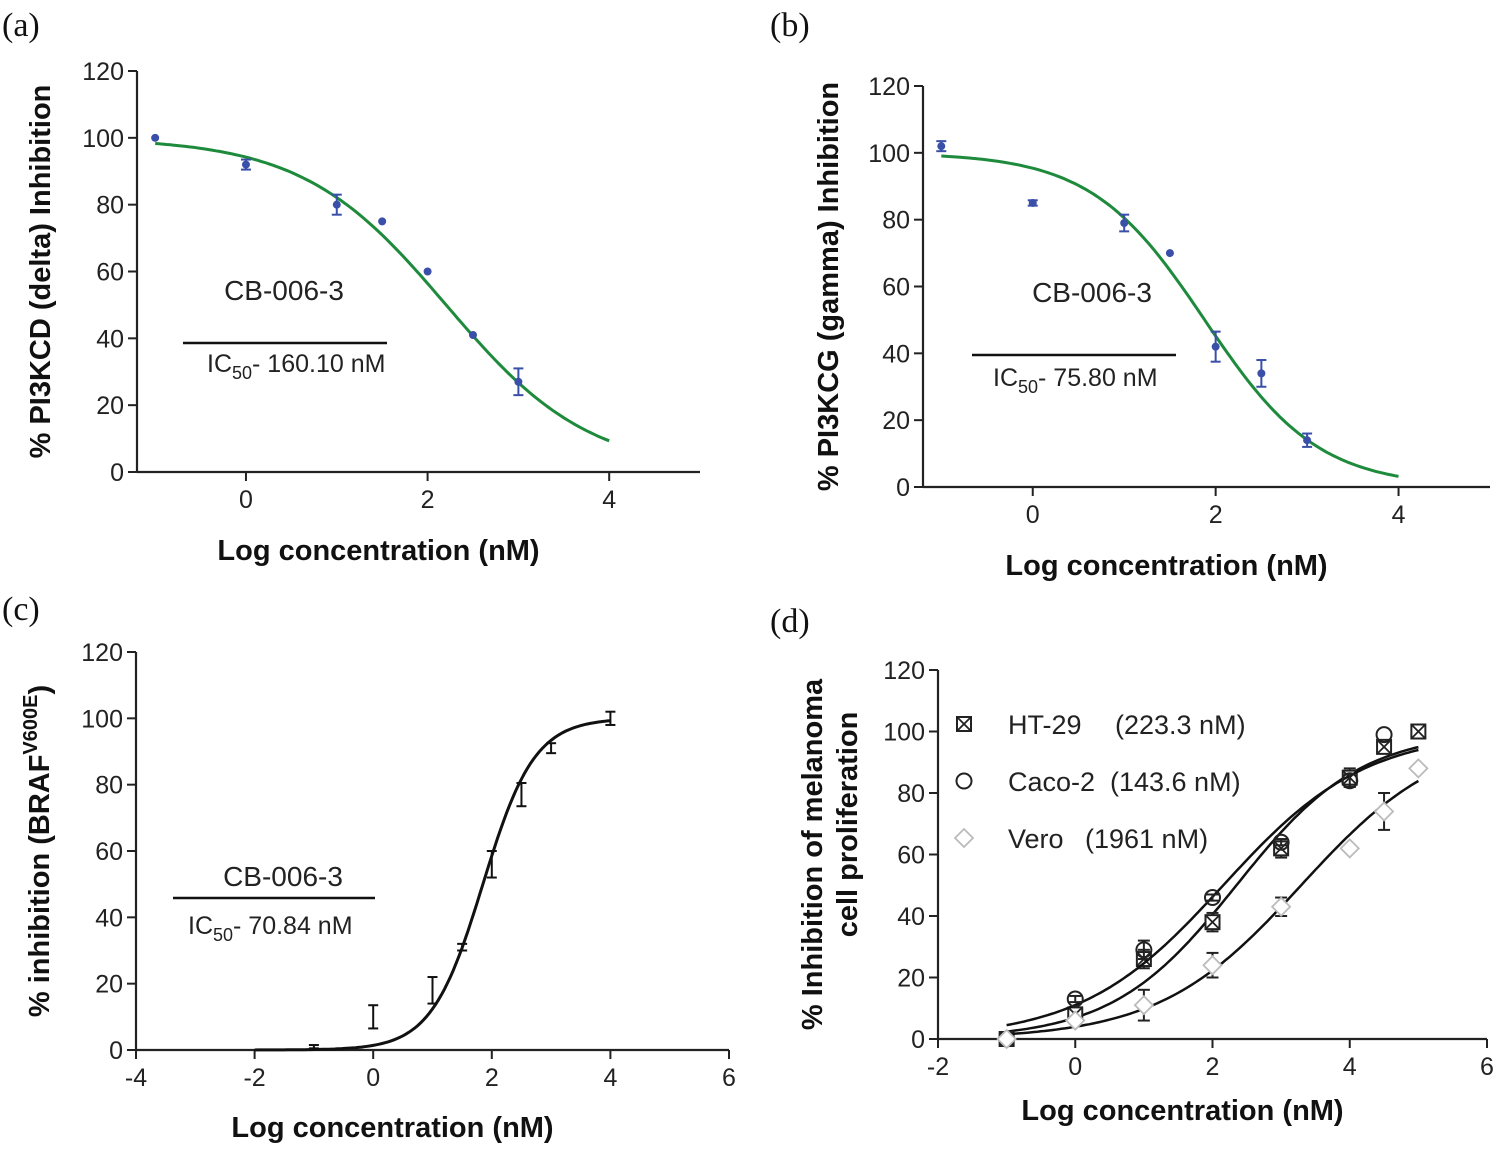 The image size is (1500, 1149). What do you see at coordinates (790, 621) in the screenshot?
I see `panel-label: (d)` at bounding box center [790, 621].